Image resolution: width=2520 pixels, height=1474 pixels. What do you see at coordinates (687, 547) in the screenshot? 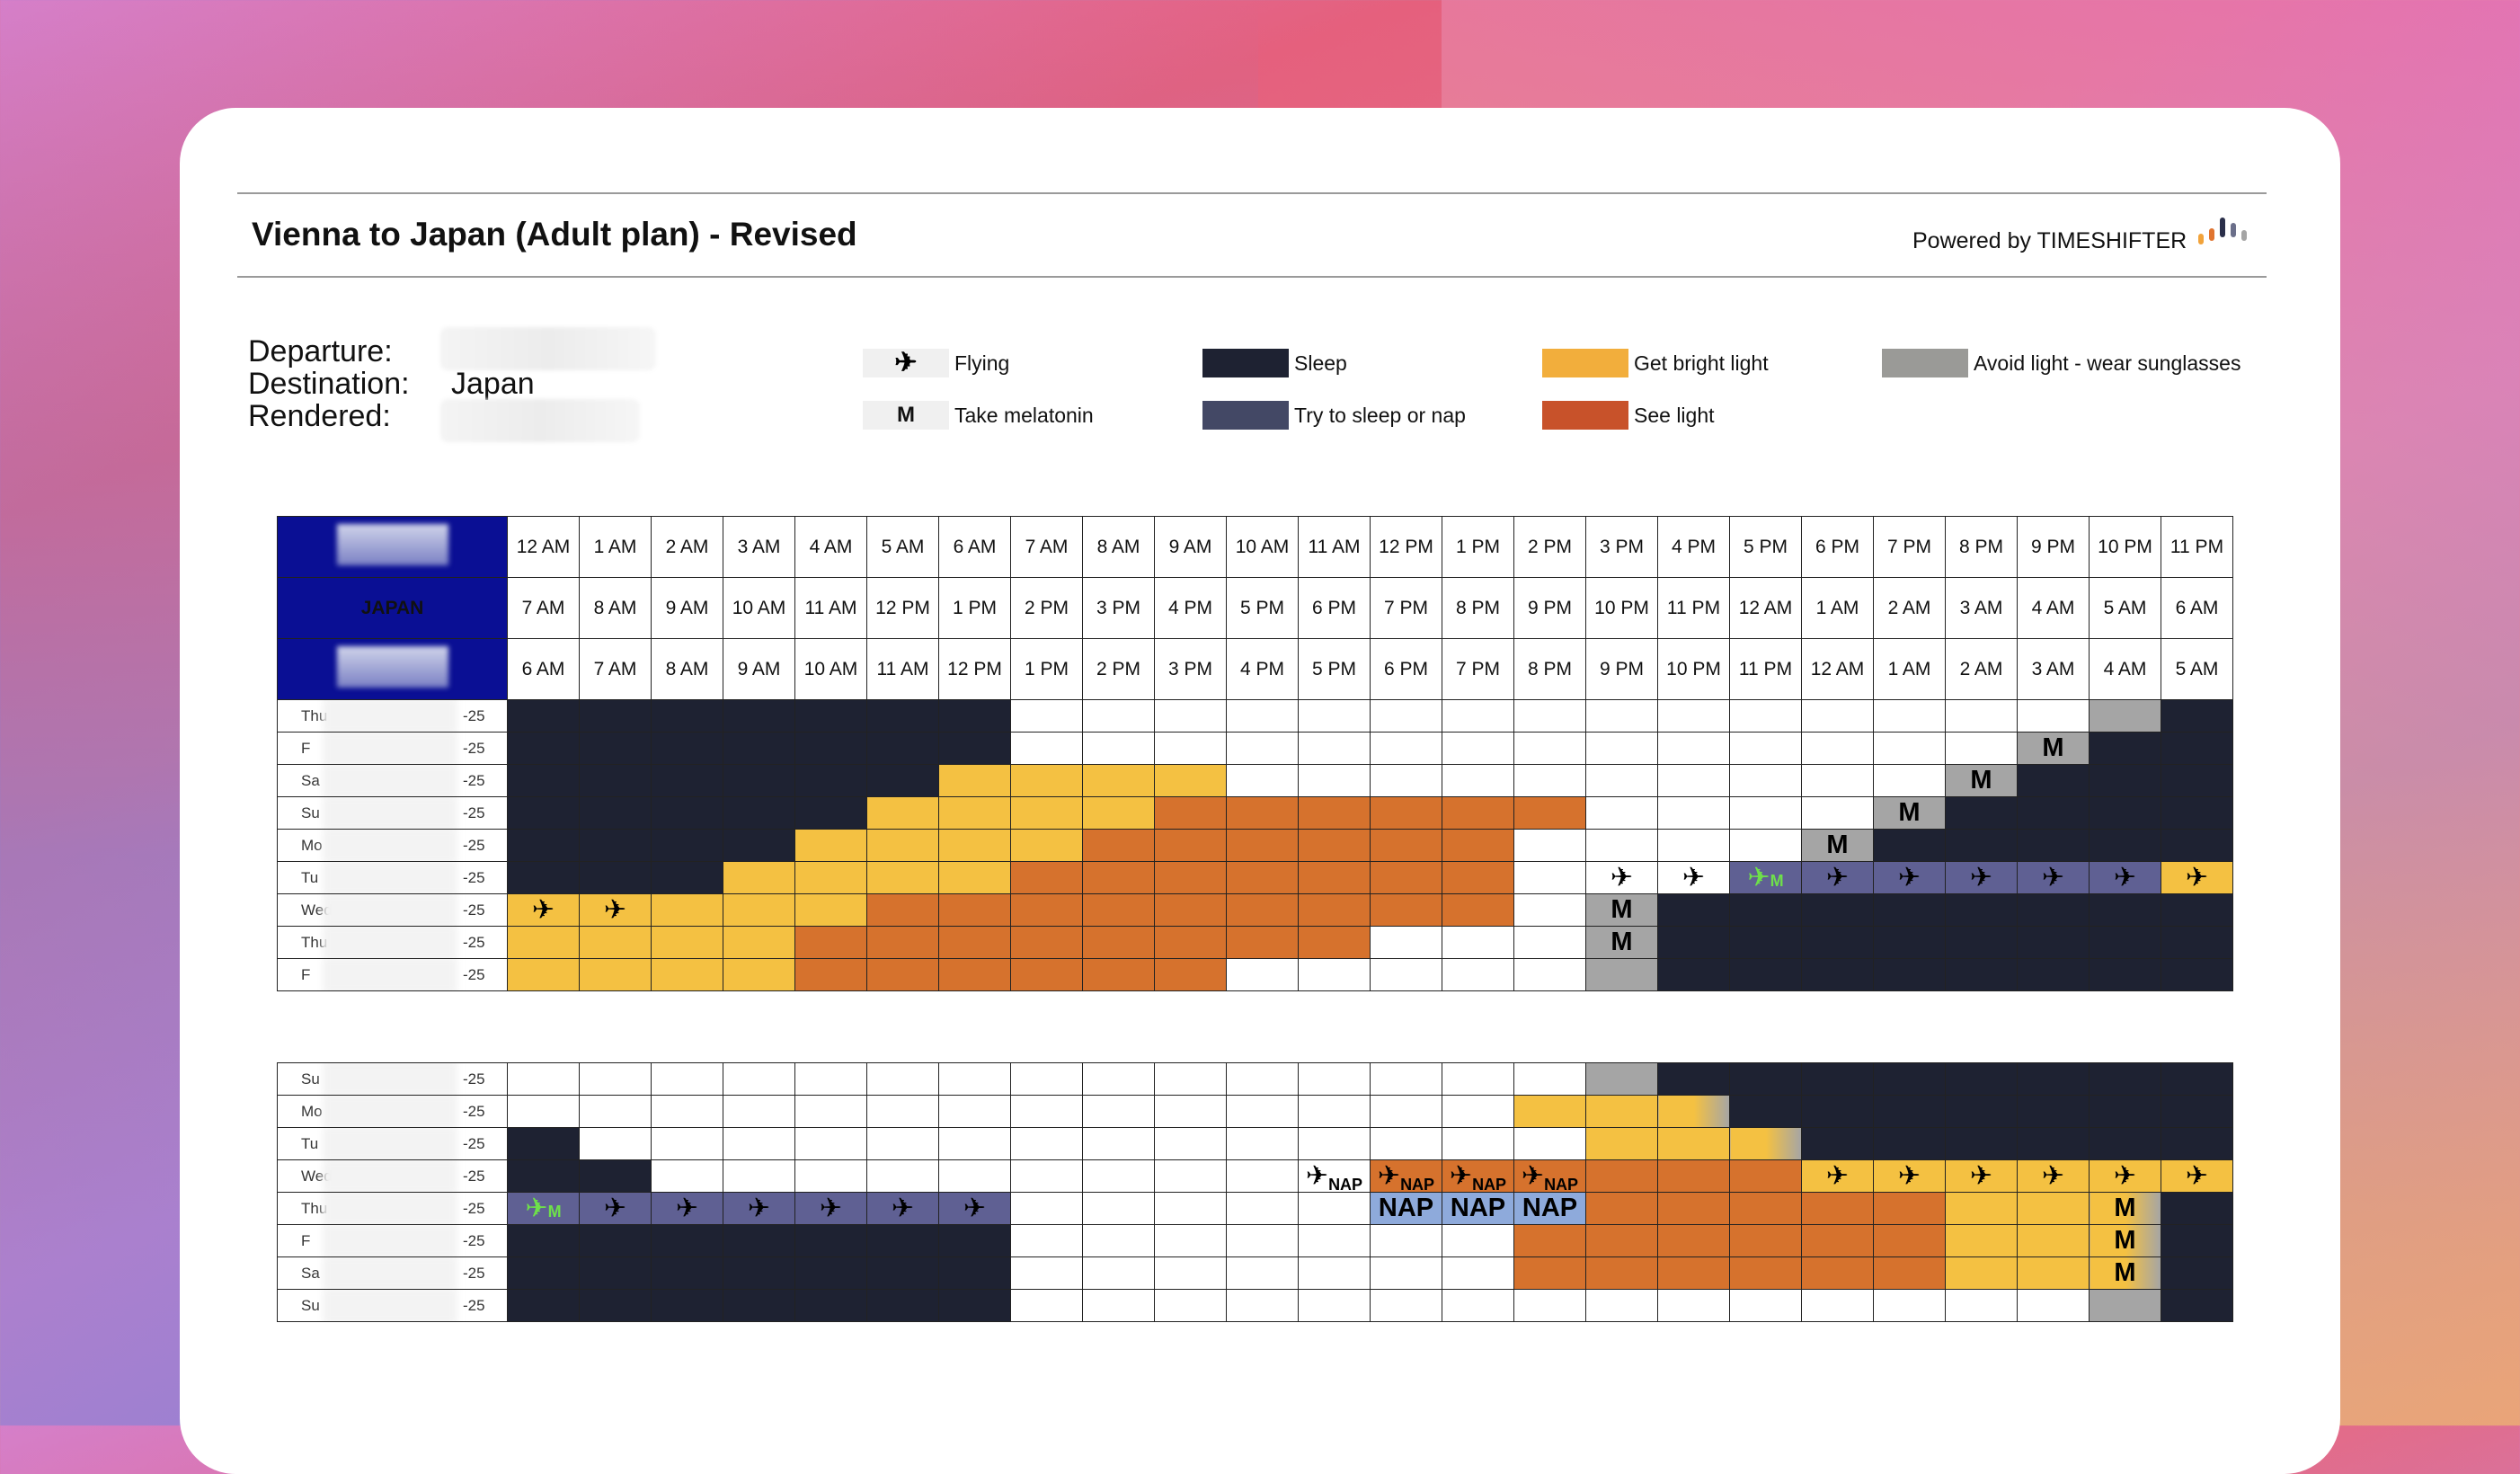
I see `hour-cell: 2 AM` at bounding box center [687, 547].